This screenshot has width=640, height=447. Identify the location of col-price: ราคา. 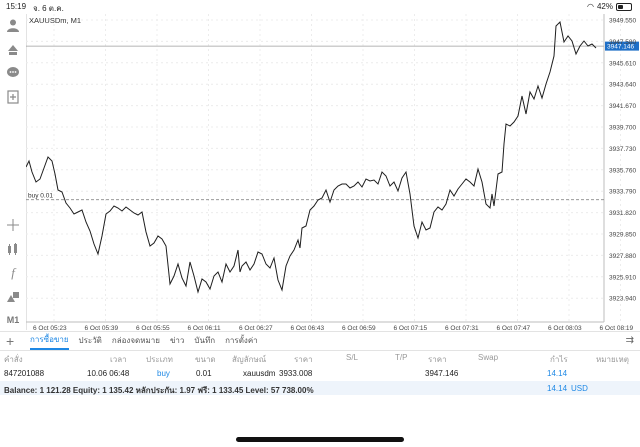
(303, 359).